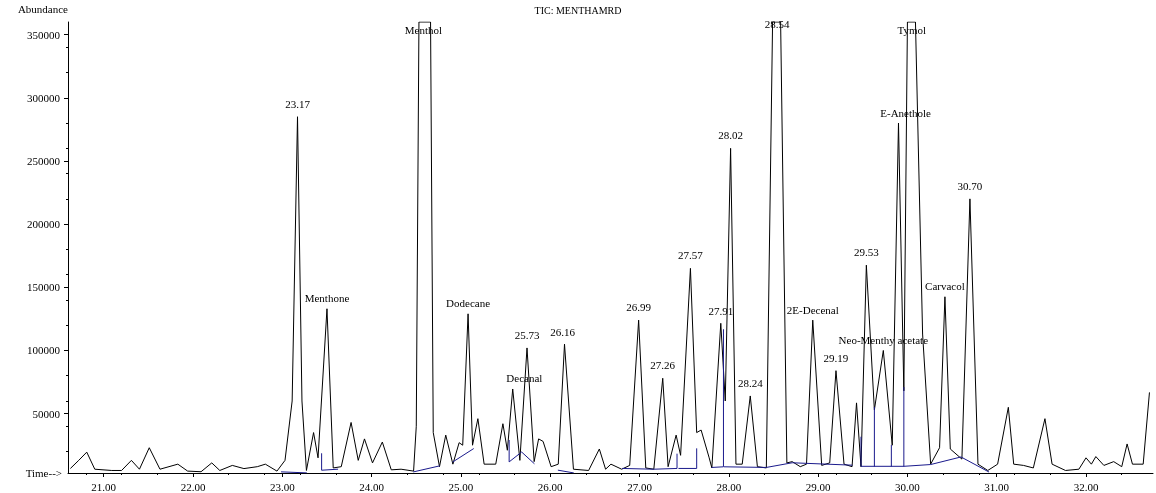 This screenshot has width=1156, height=493. What do you see at coordinates (43, 8) in the screenshot?
I see `y-axis-title: Abundance` at bounding box center [43, 8].